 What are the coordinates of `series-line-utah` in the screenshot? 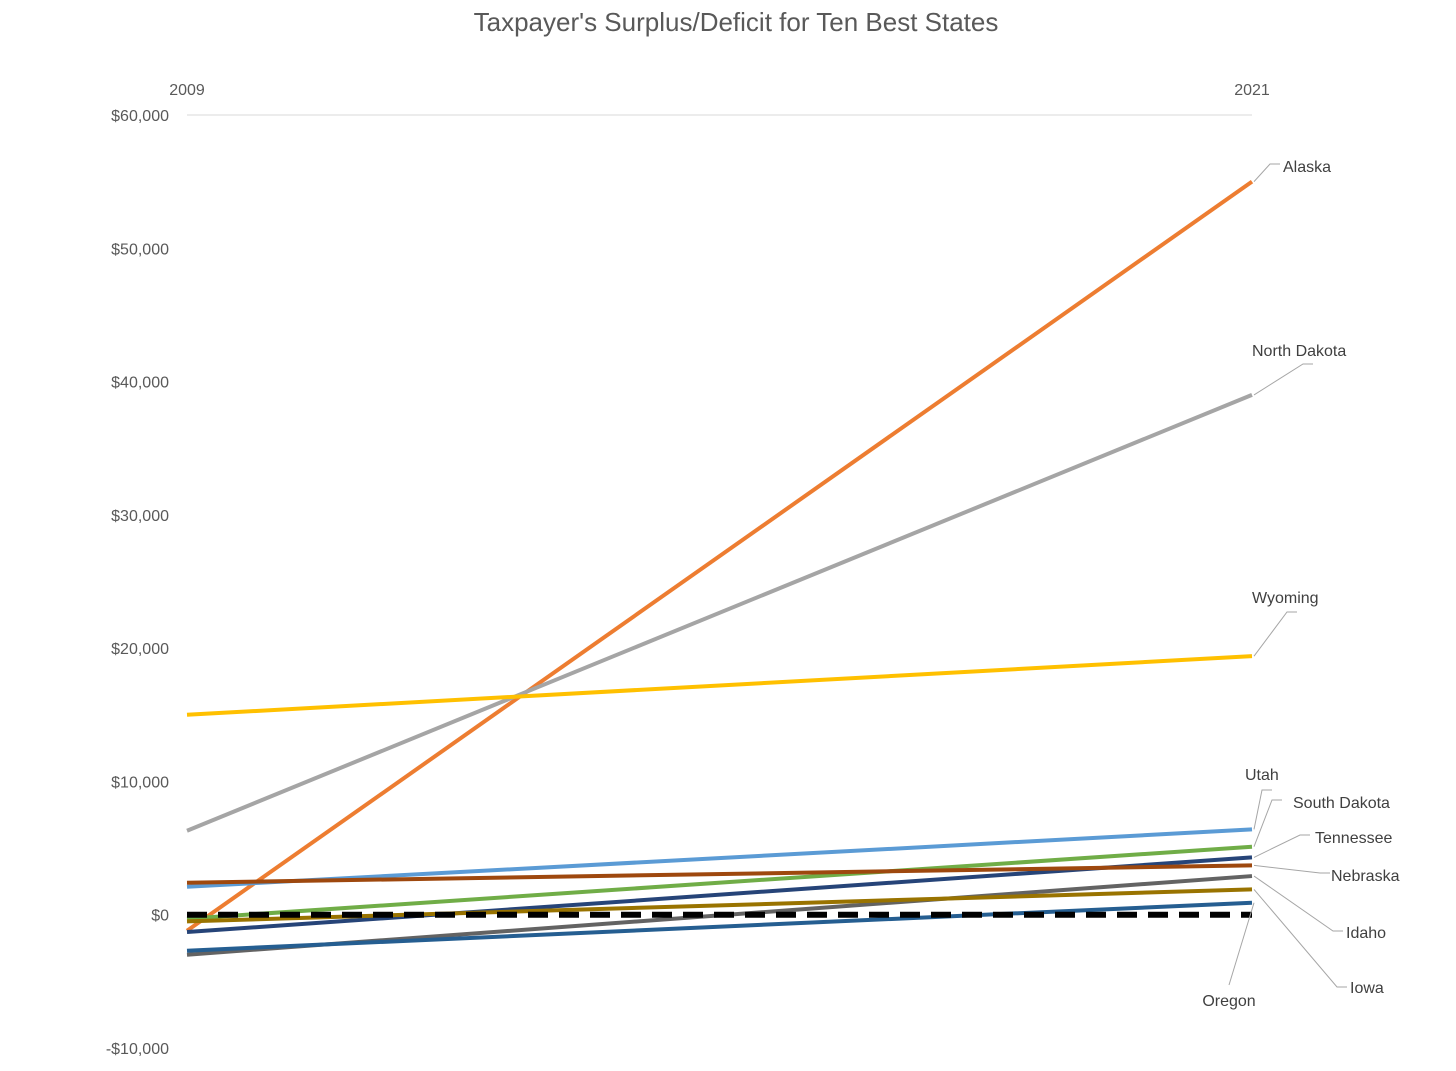 It's located at (719, 858).